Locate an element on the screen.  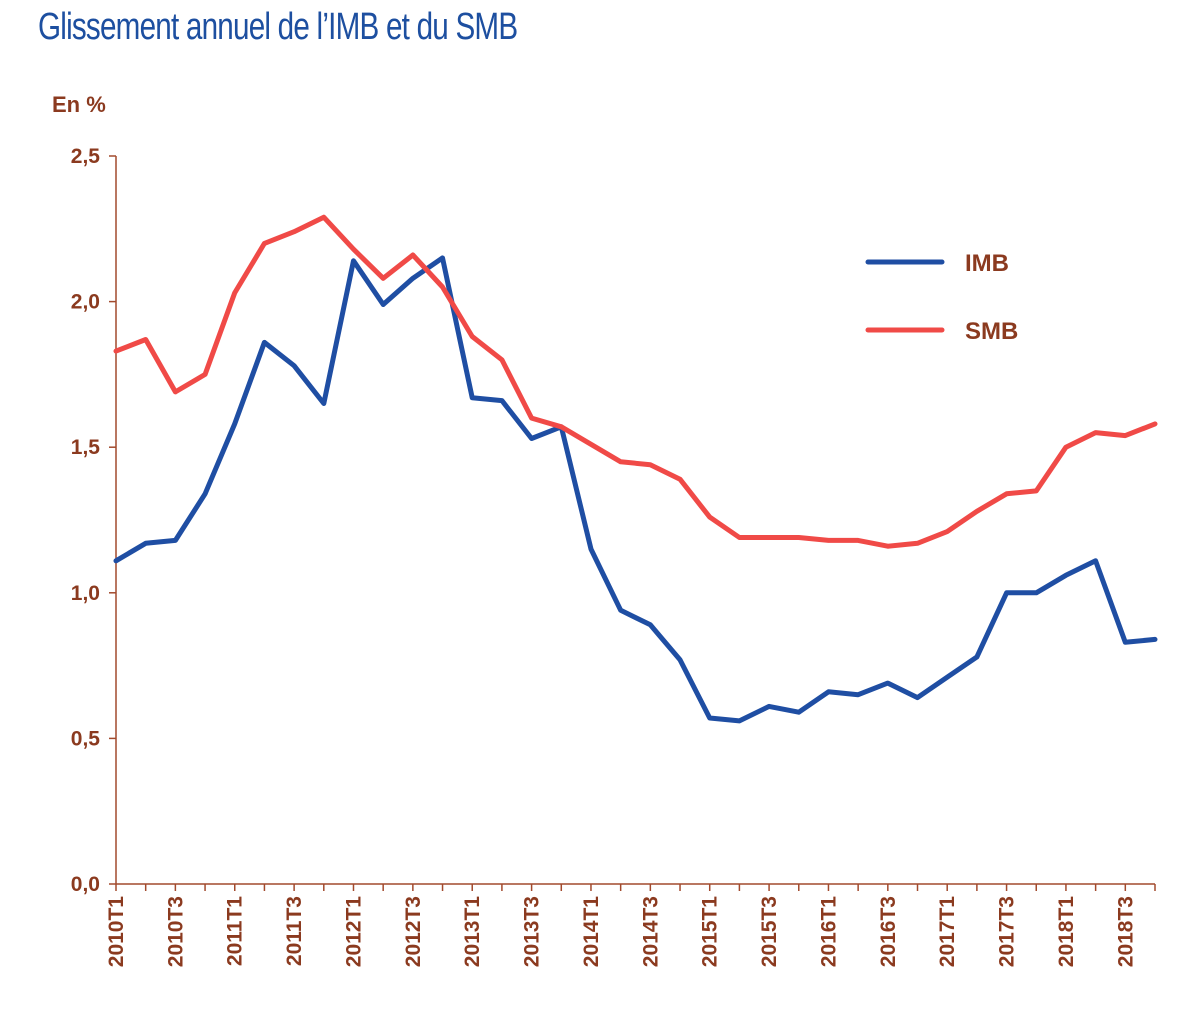
x-tick-label: 2011T1 is located at coordinates (235, 931).